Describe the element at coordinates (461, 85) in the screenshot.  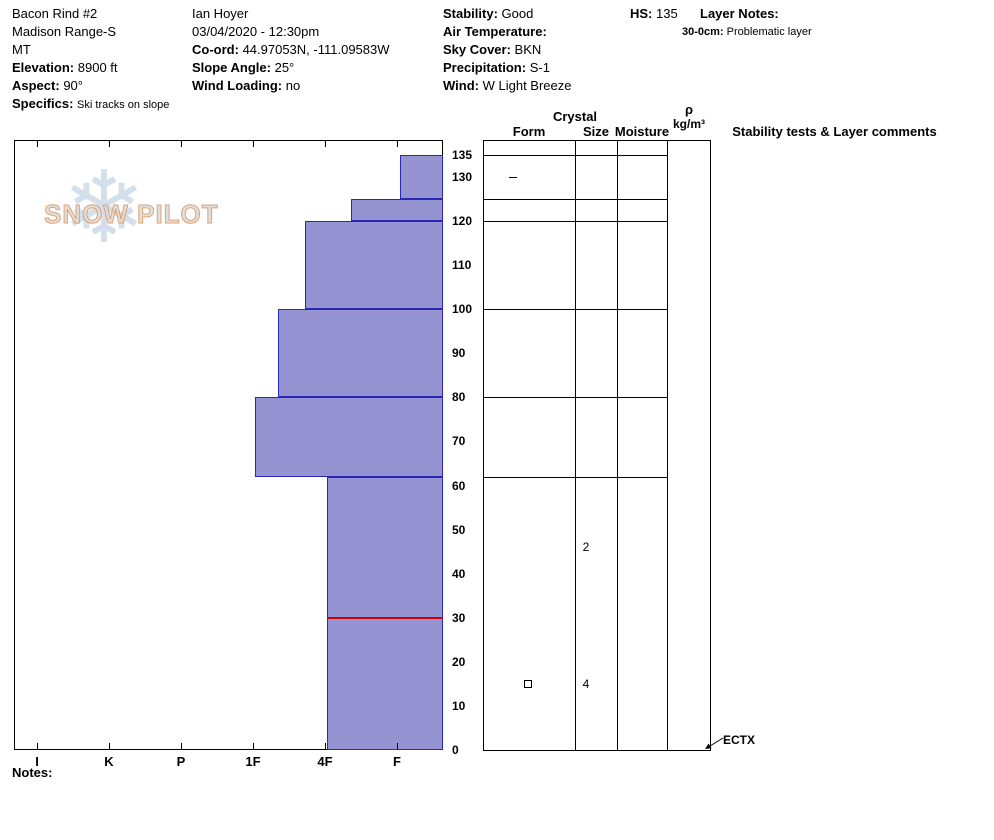
I see `wind-label: Wind:` at that location.